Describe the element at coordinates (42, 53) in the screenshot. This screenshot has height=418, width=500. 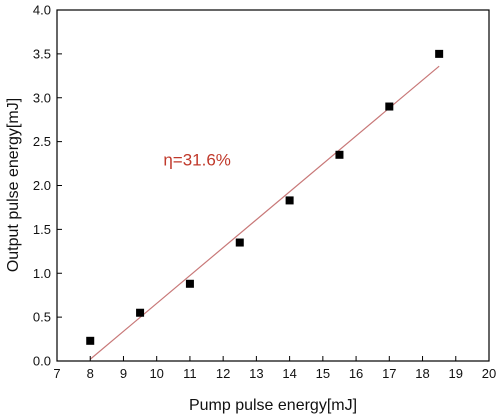
I see `y-tick-label: 3.5` at that location.